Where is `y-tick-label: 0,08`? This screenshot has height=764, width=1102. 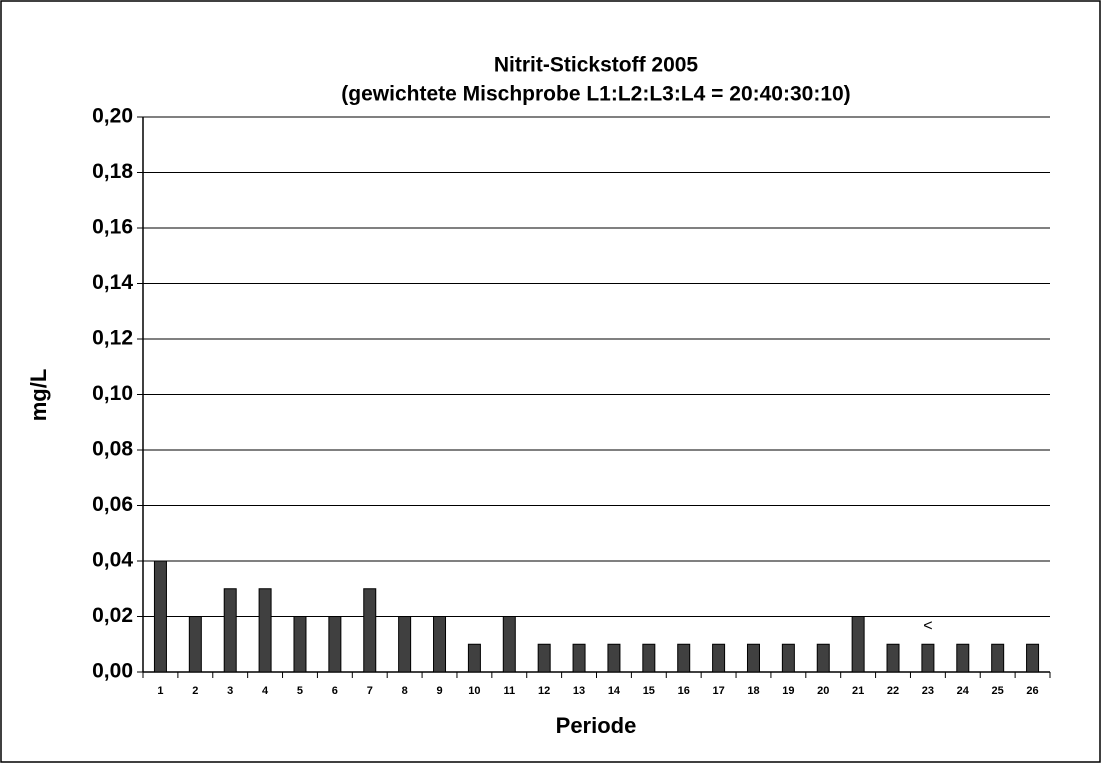
y-tick-label: 0,08 is located at coordinates (112, 449).